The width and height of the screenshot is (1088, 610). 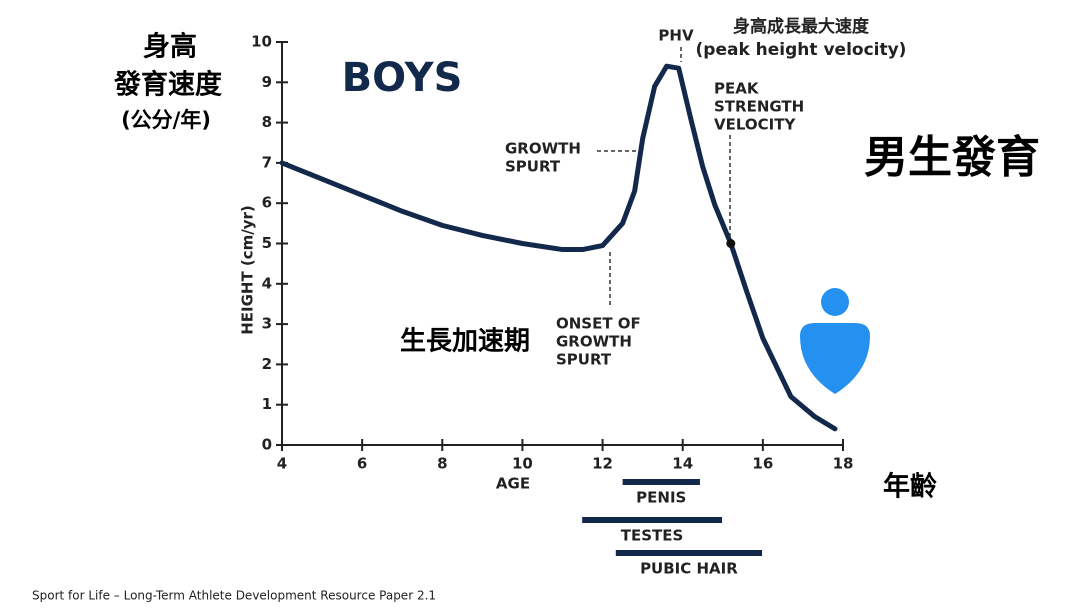 What do you see at coordinates (362, 464) in the screenshot?
I see `x-tick-label: 6` at bounding box center [362, 464].